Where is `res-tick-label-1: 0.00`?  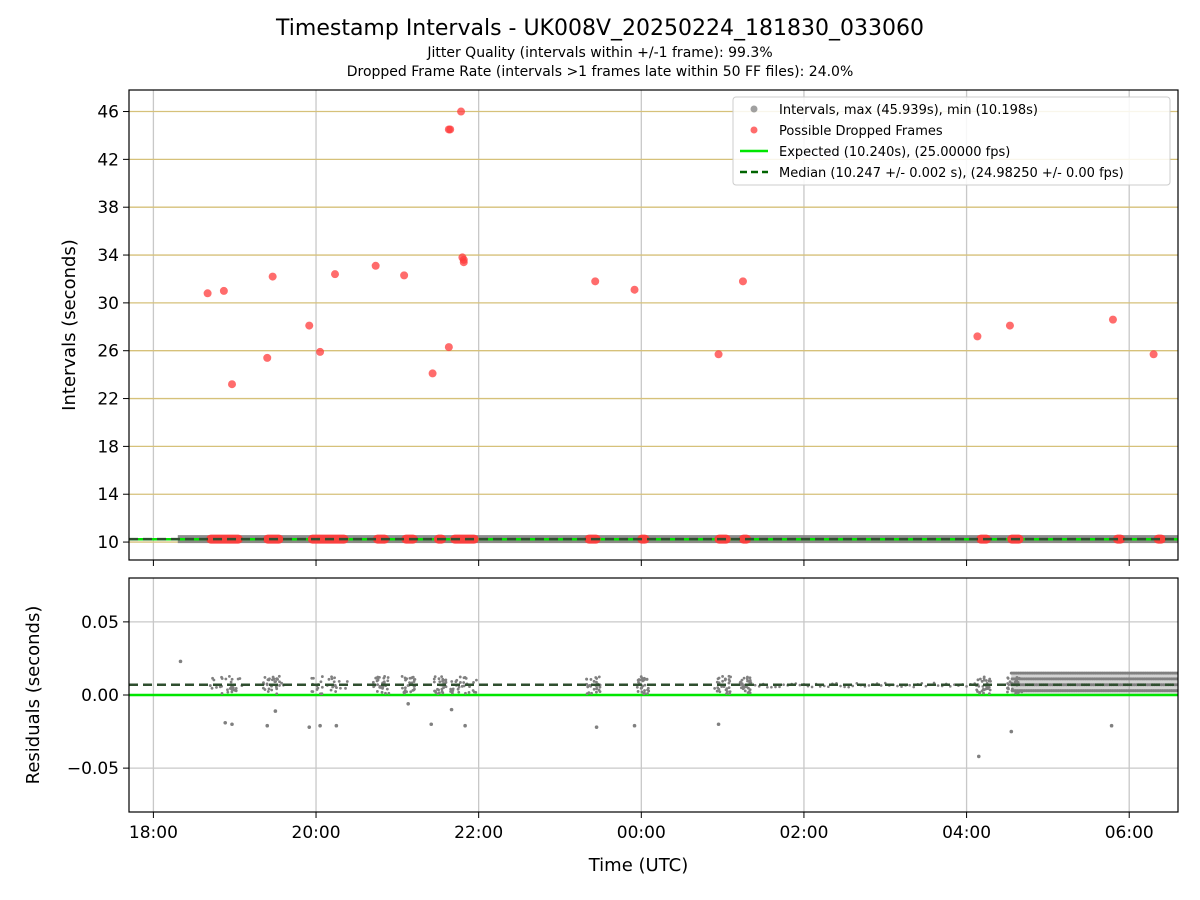 res-tick-label-1: 0.00 is located at coordinates (100, 696).